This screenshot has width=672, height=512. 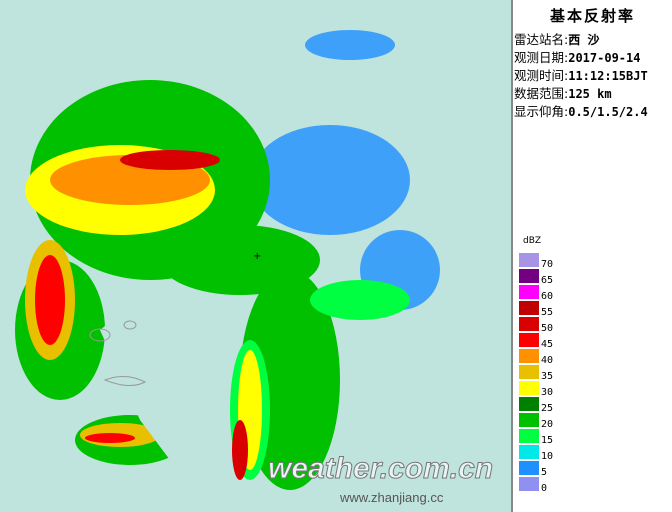 I want to click on legend-swatch: 15, so click(x=536, y=437).